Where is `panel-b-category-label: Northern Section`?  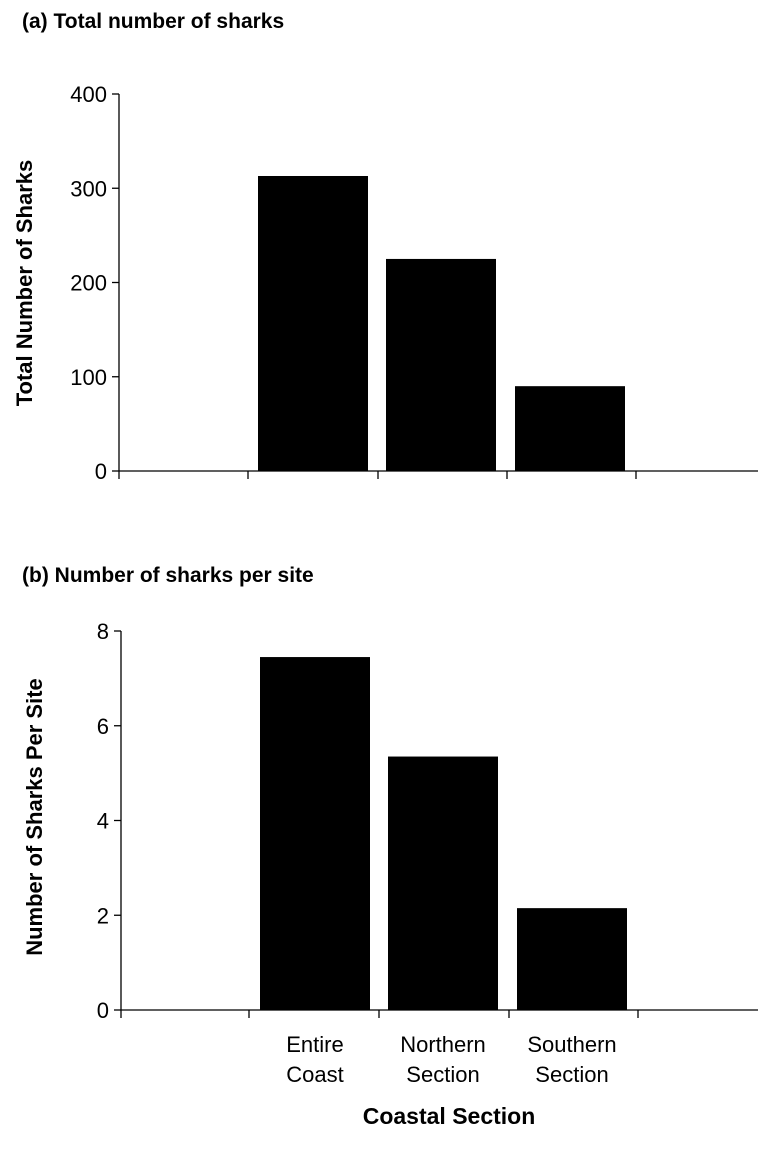
panel-b-category-label: Northern Section is located at coordinates (443, 1059).